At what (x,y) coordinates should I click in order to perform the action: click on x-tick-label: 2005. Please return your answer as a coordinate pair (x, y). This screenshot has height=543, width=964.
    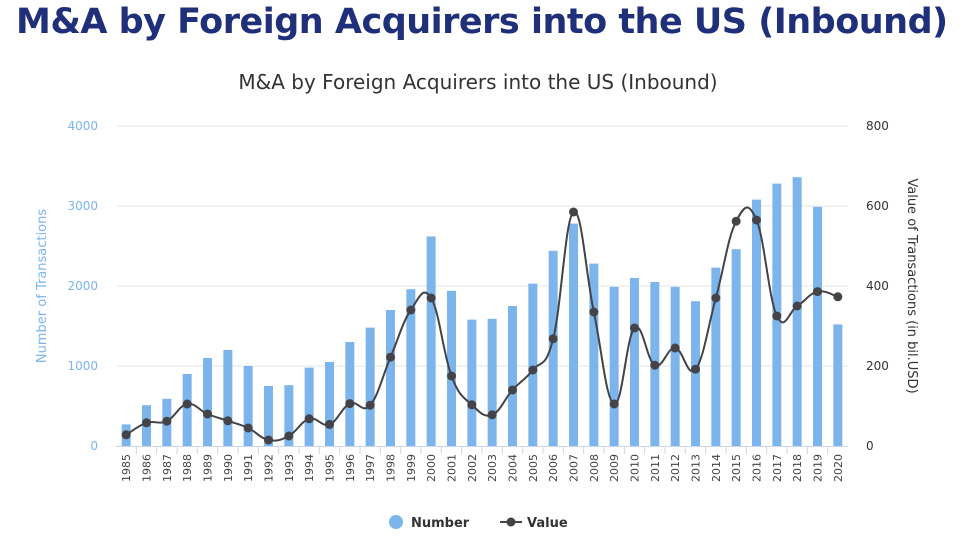
    Looking at the image, I should click on (533, 468).